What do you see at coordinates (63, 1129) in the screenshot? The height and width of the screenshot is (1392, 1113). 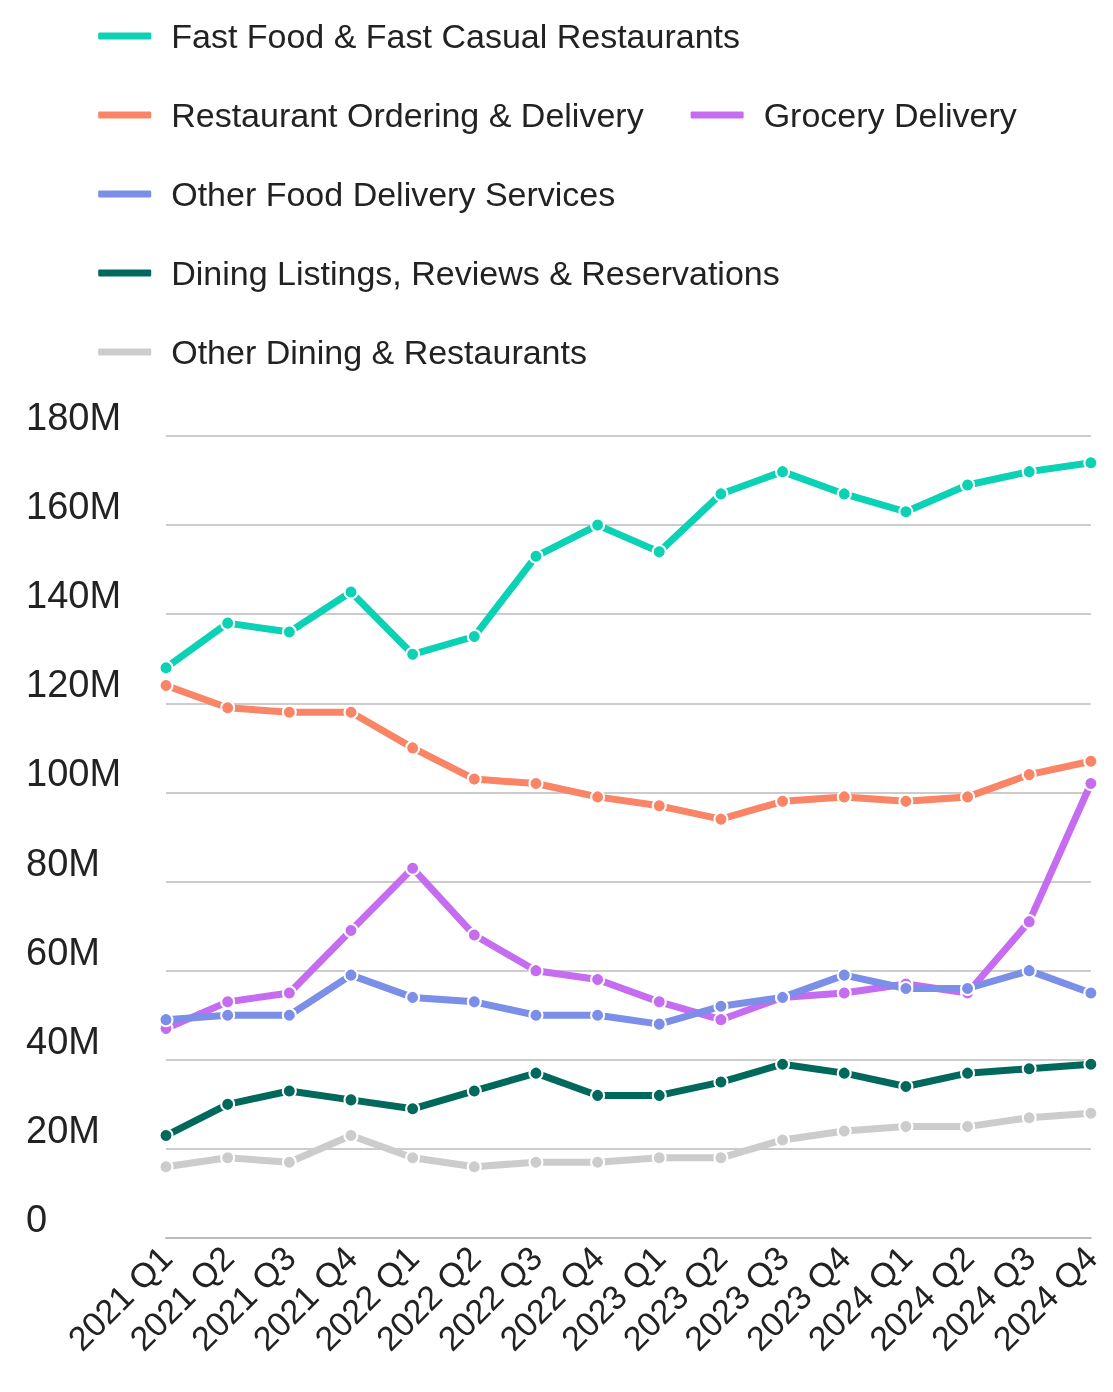 I see `y-tick-label: 20M` at bounding box center [63, 1129].